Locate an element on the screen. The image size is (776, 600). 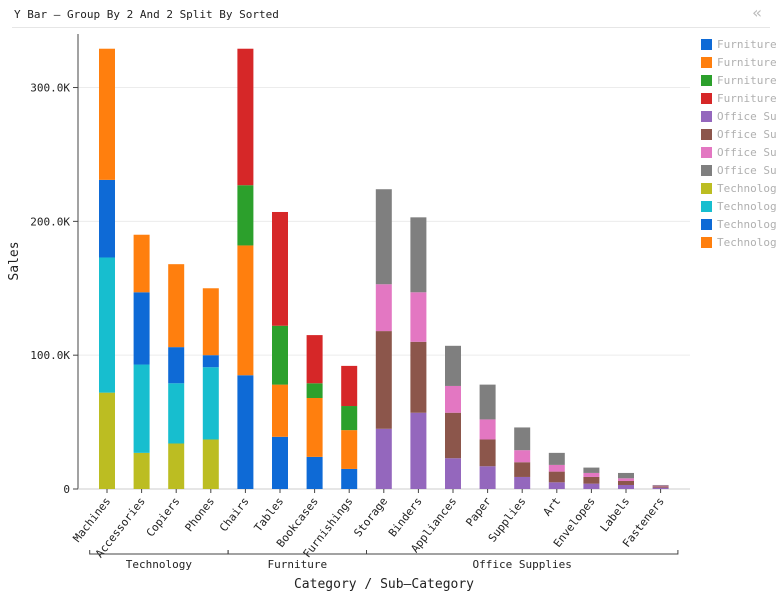
legend-label: Technology - Machines is located at coordinates (746, 224).